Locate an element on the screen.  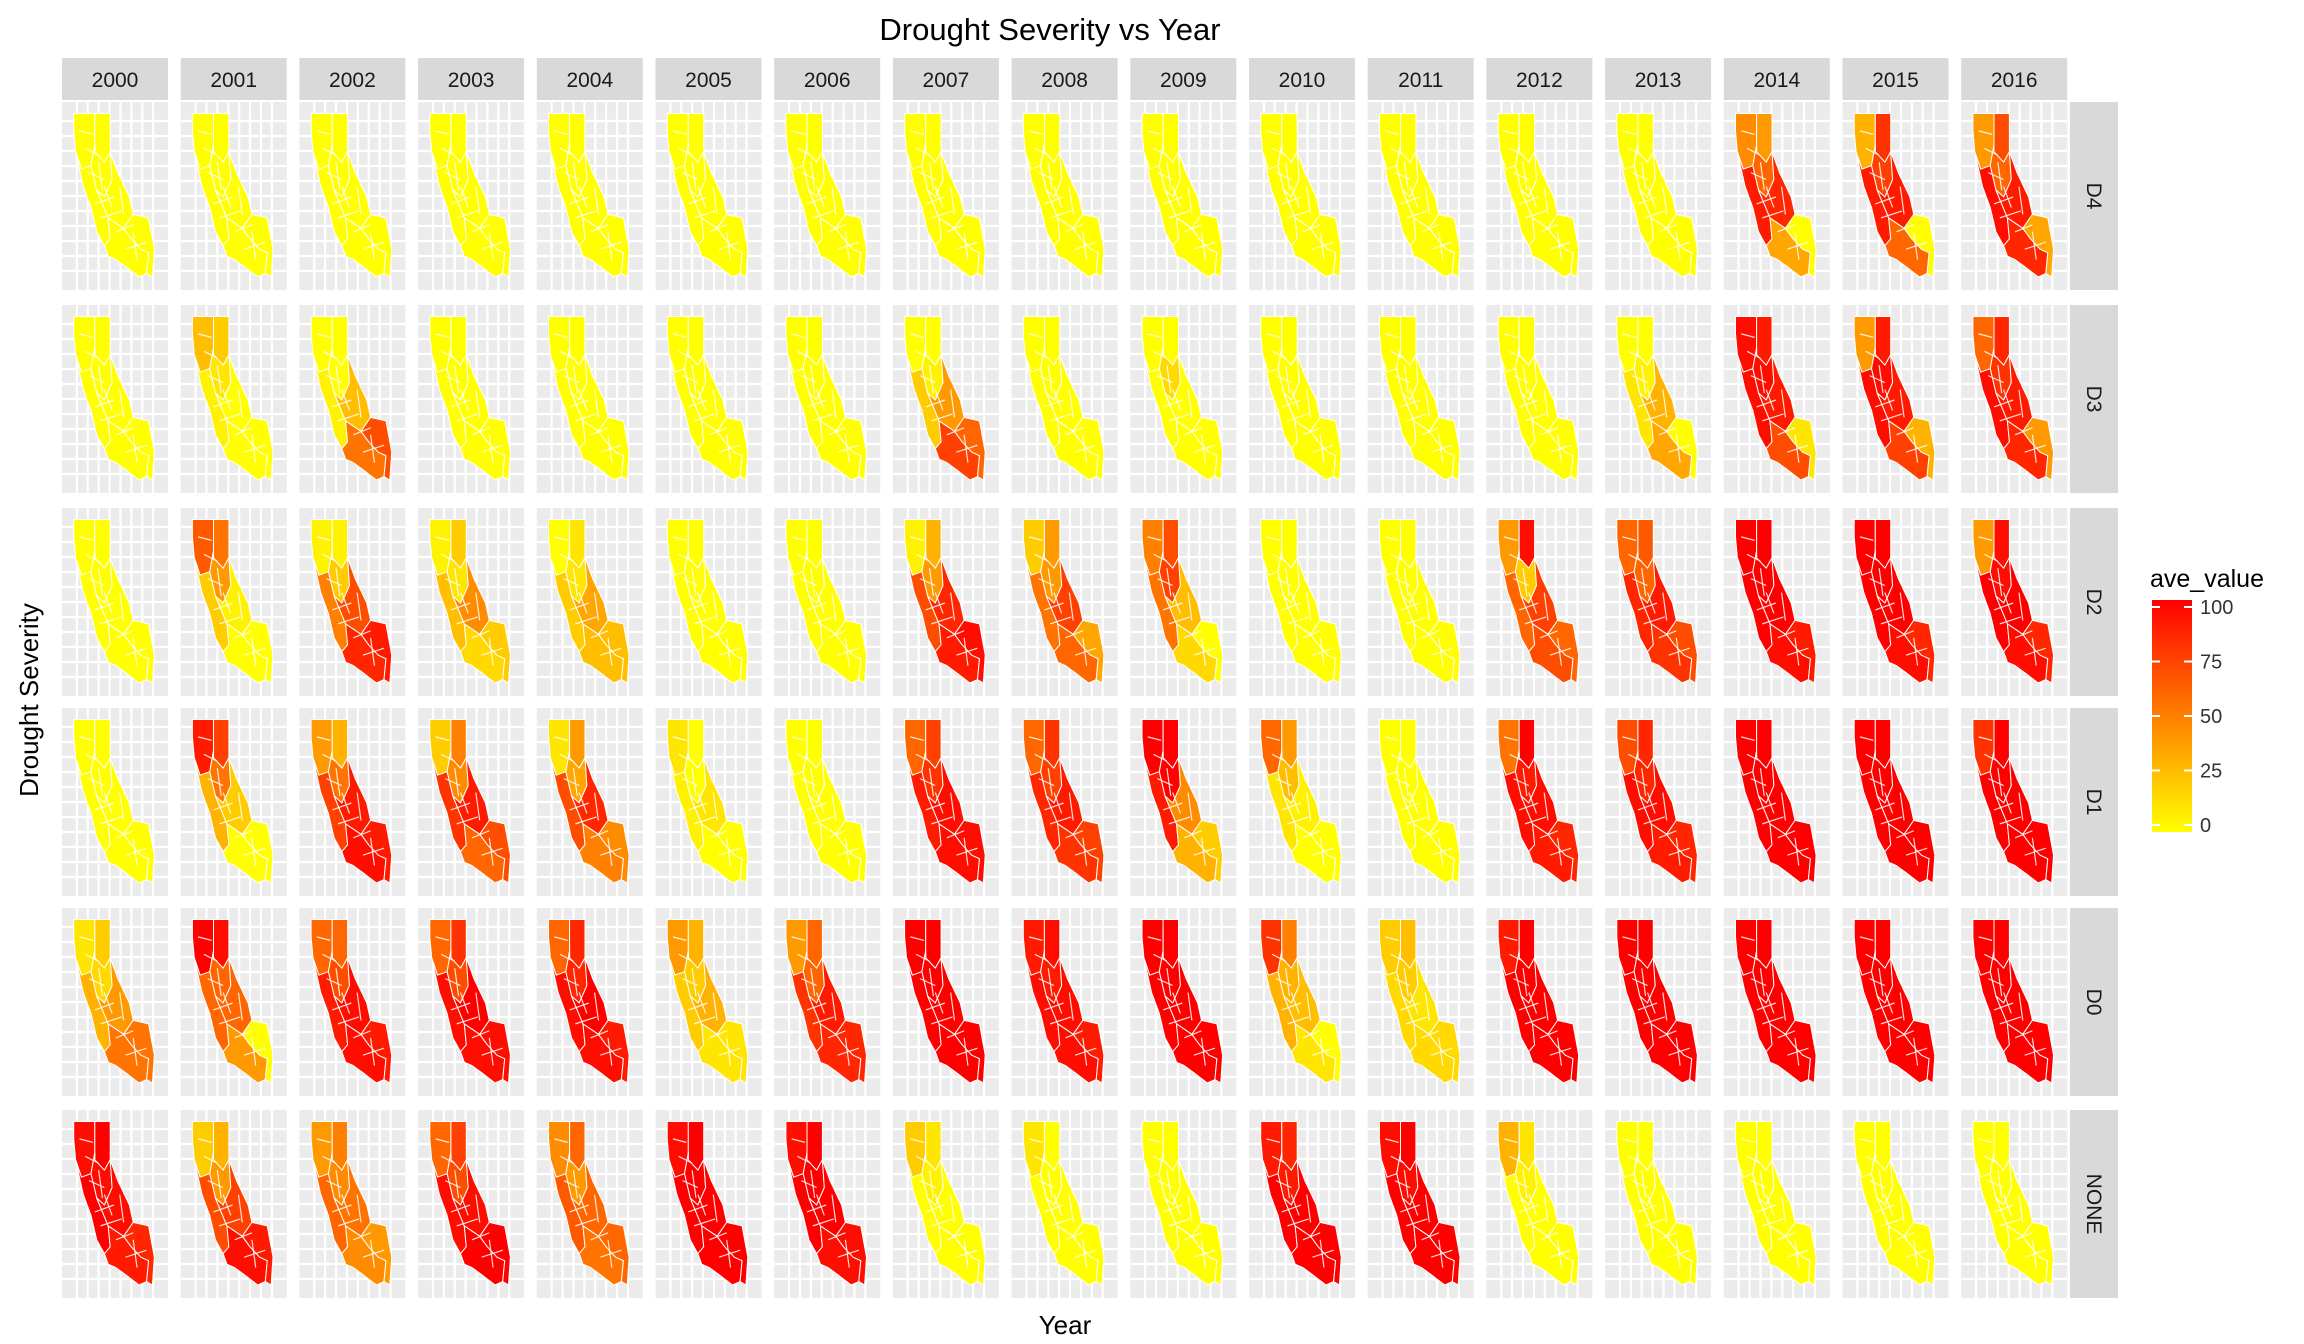
panel-none-2014 is located at coordinates (1776, 1204).